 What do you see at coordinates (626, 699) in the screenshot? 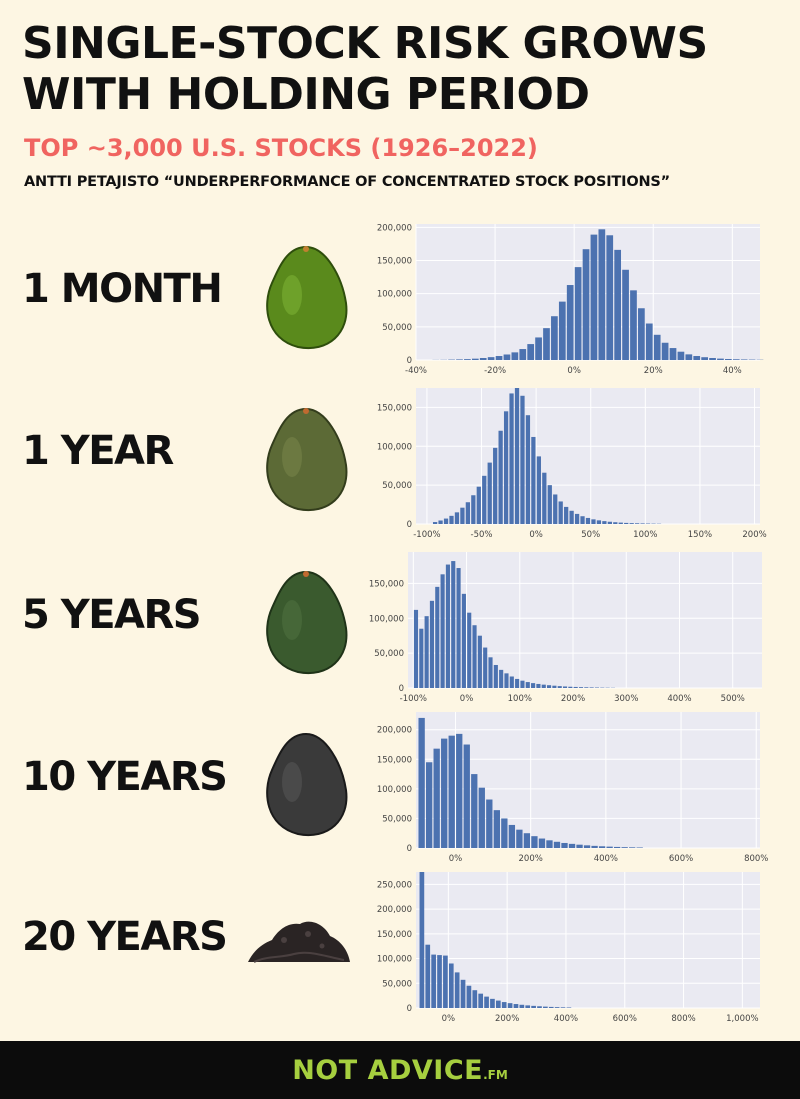
I see `x-tick-label: 300%` at bounding box center [626, 699].